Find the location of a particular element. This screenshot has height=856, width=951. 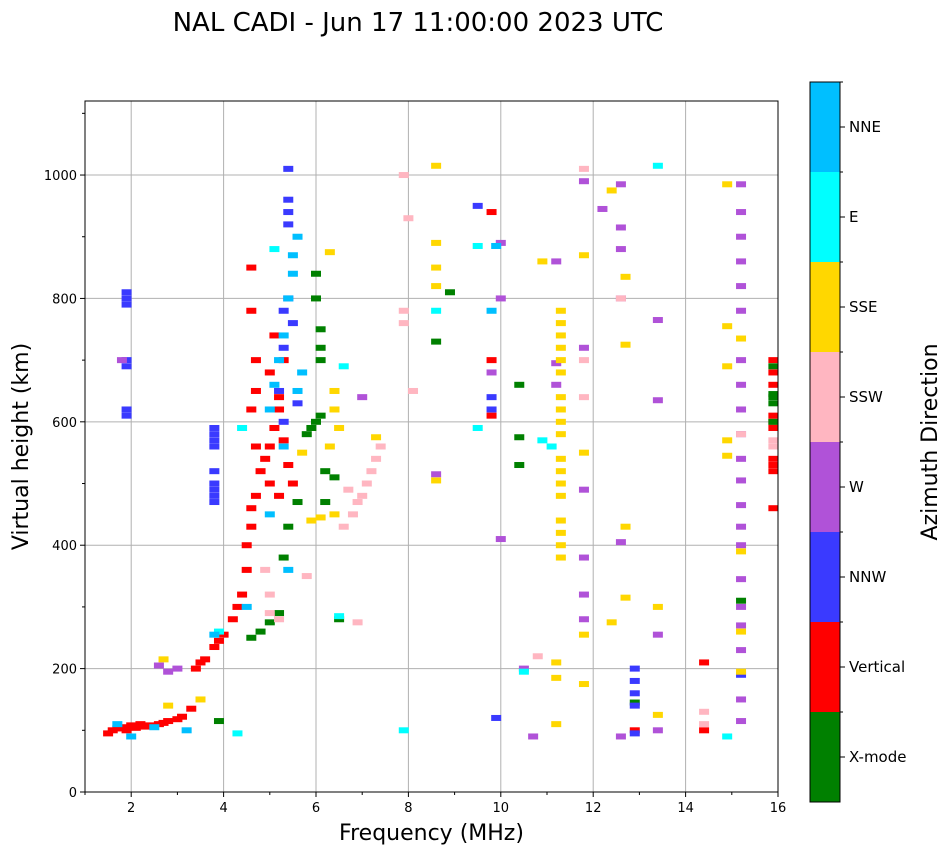

colorbar-tick-label: E is located at coordinates (853, 217).